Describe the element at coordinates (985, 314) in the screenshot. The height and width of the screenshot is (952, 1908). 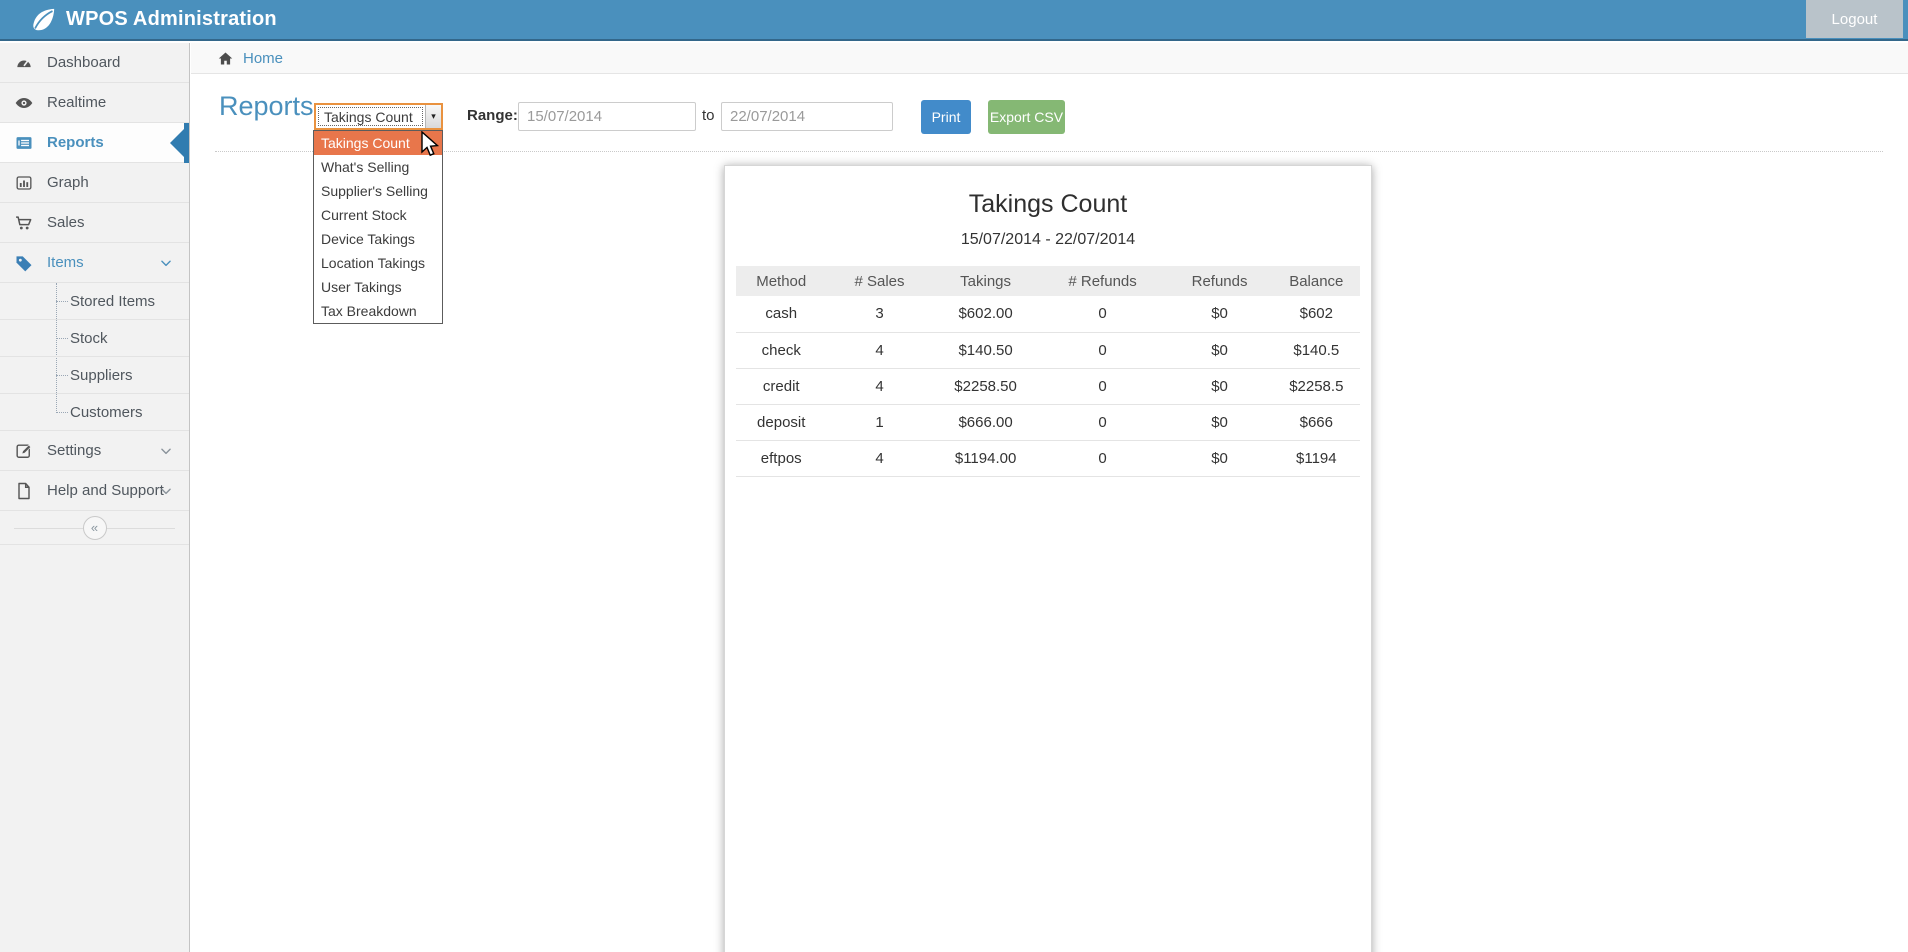
I see `cell: $602.00` at that location.